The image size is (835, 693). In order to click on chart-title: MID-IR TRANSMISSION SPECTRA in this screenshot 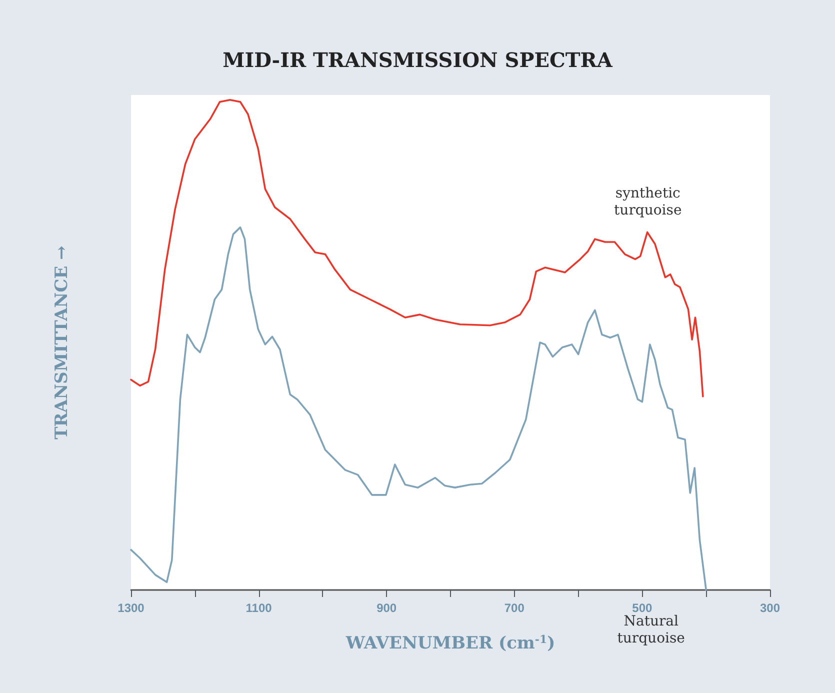, I will do `click(417, 60)`.